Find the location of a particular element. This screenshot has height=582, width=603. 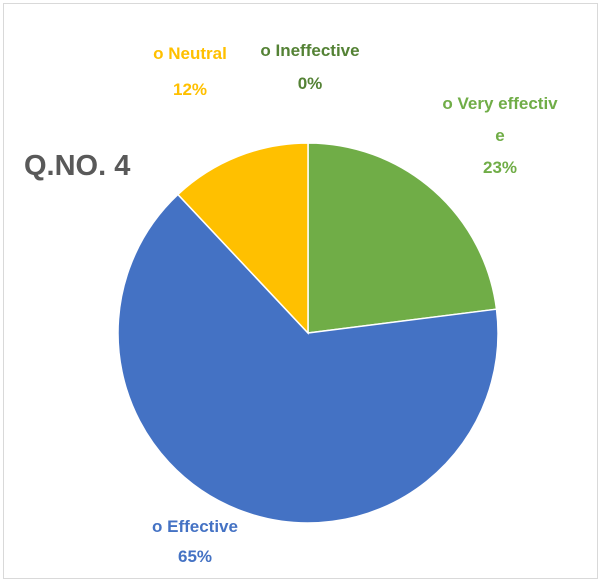

slice-label: o Ineffective 0% is located at coordinates (310, 67).